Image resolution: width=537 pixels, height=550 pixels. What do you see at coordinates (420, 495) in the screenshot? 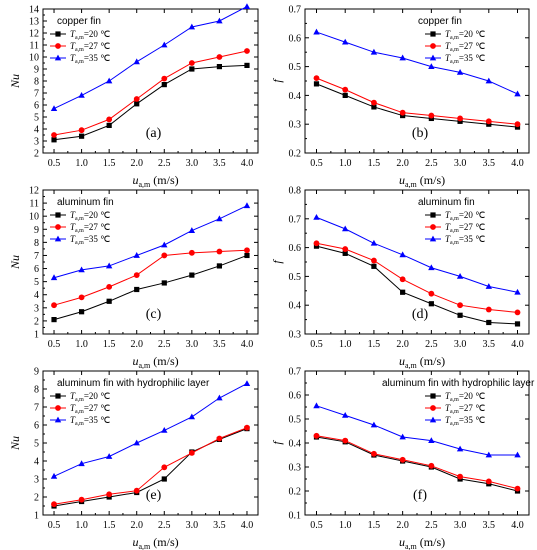
I see `panel-label: (f)` at bounding box center [420, 495].